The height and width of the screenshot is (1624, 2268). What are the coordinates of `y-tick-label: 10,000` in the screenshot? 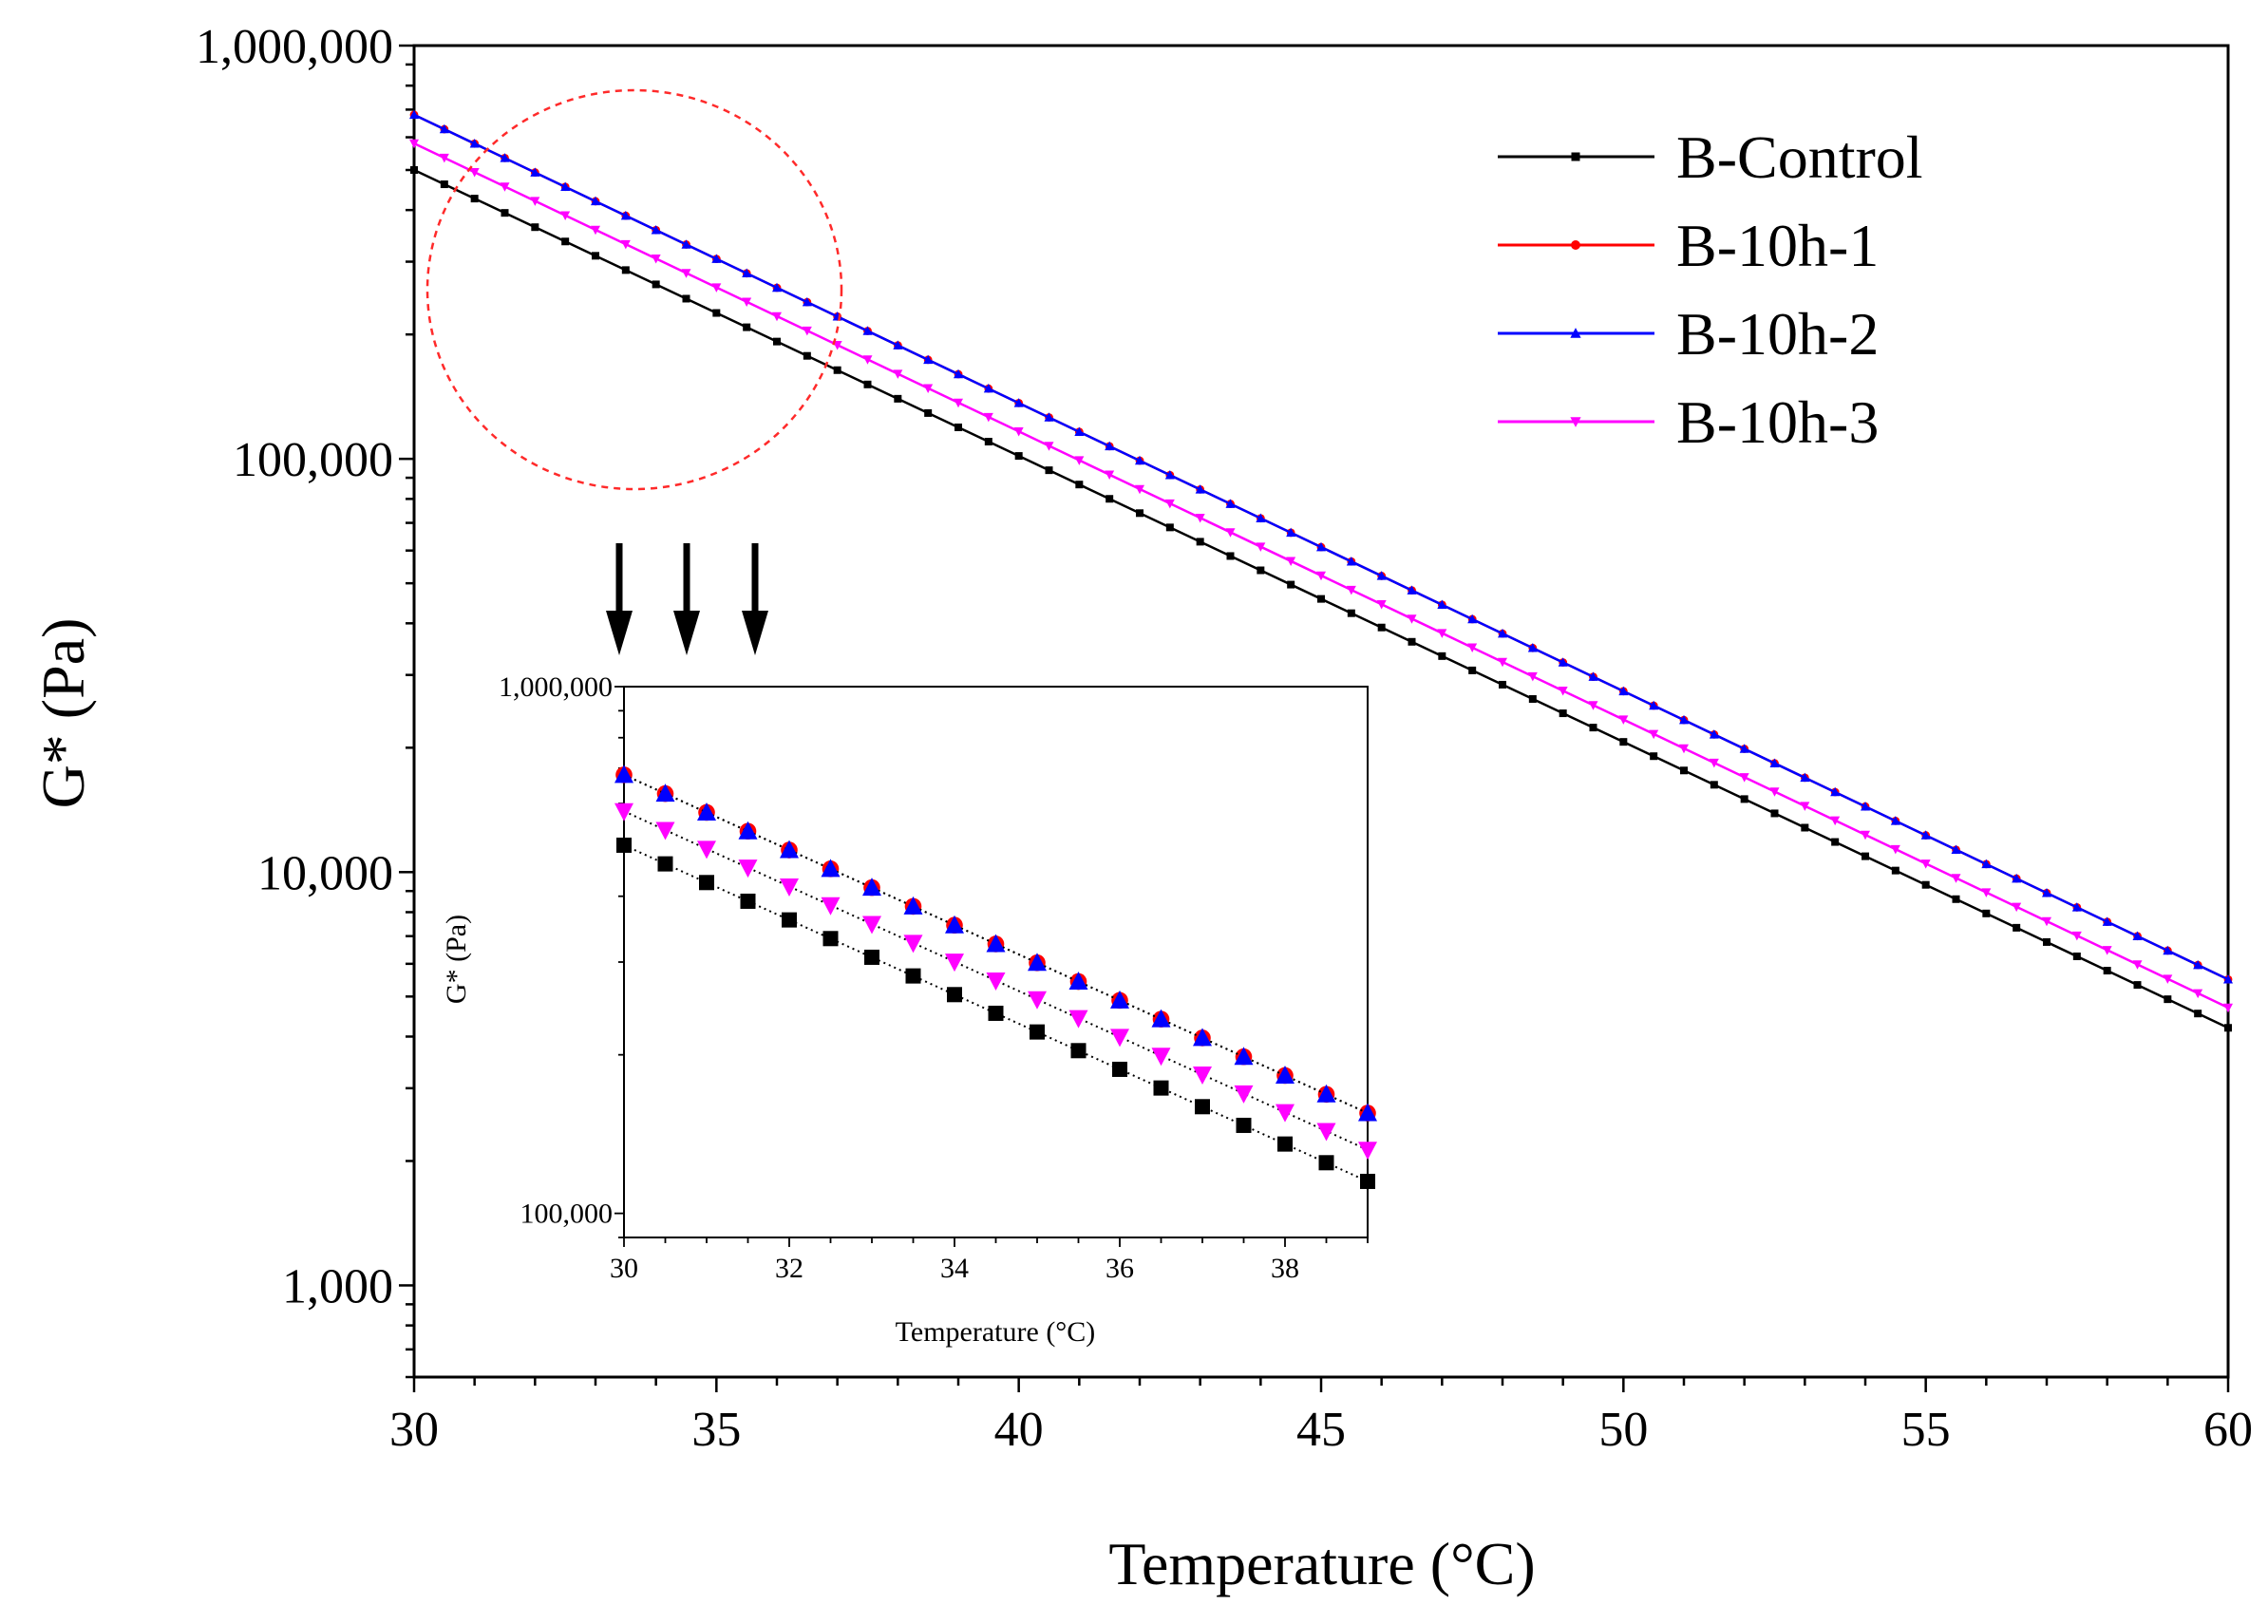 It's located at (325, 873).